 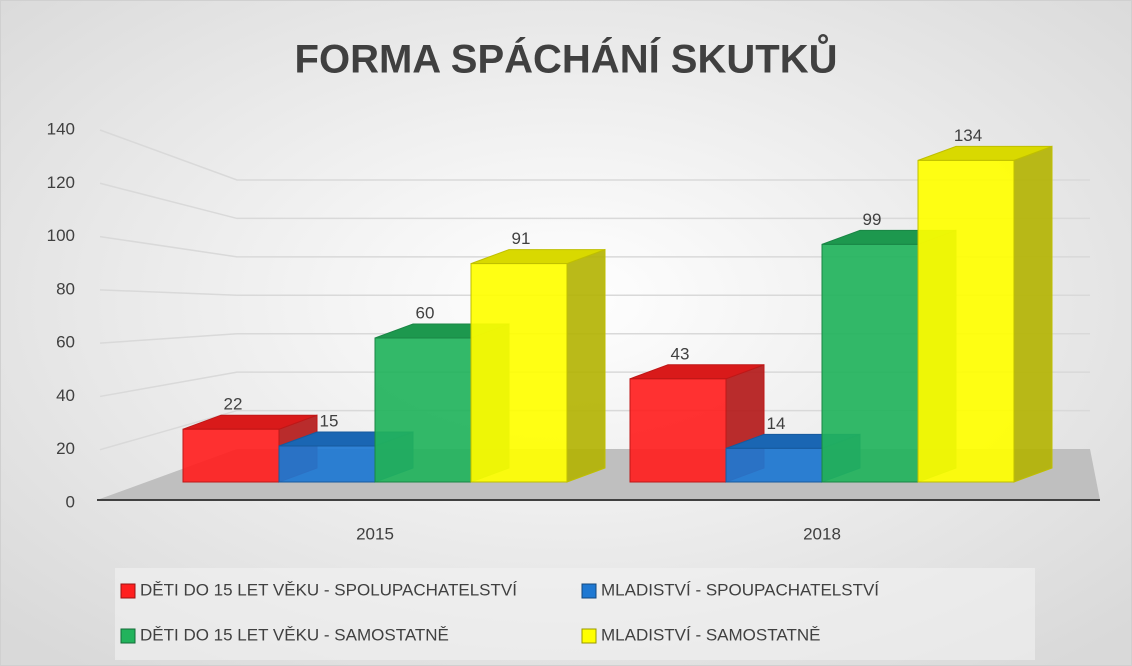 What do you see at coordinates (329, 420) in the screenshot?
I see `data-label: 15` at bounding box center [329, 420].